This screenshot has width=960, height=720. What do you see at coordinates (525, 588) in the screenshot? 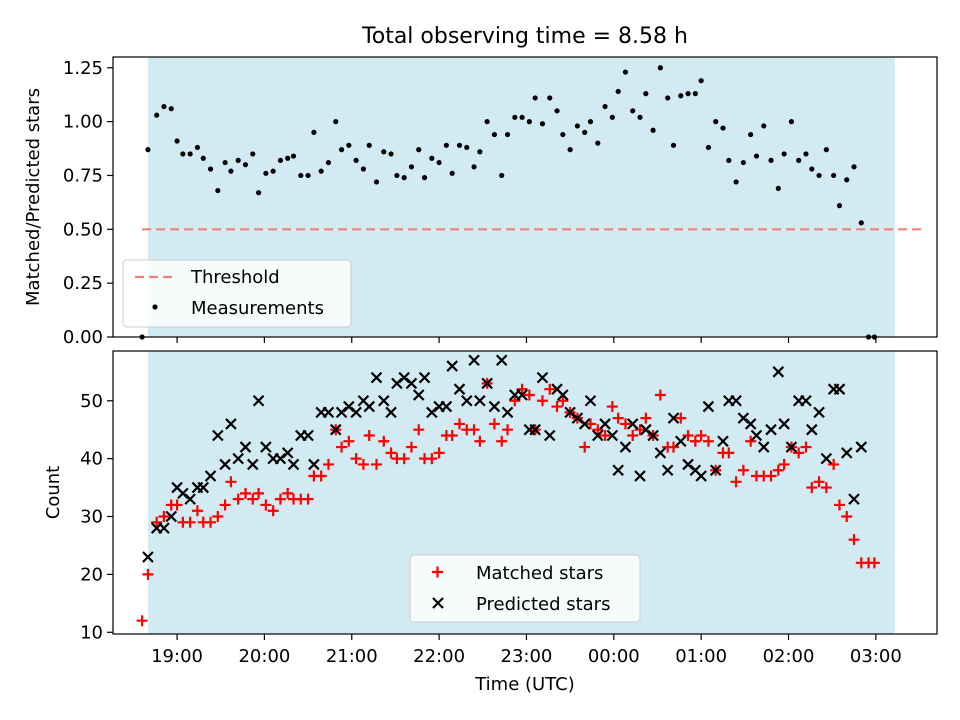
I see `legend: Matched stars Predicted stars` at bounding box center [525, 588].